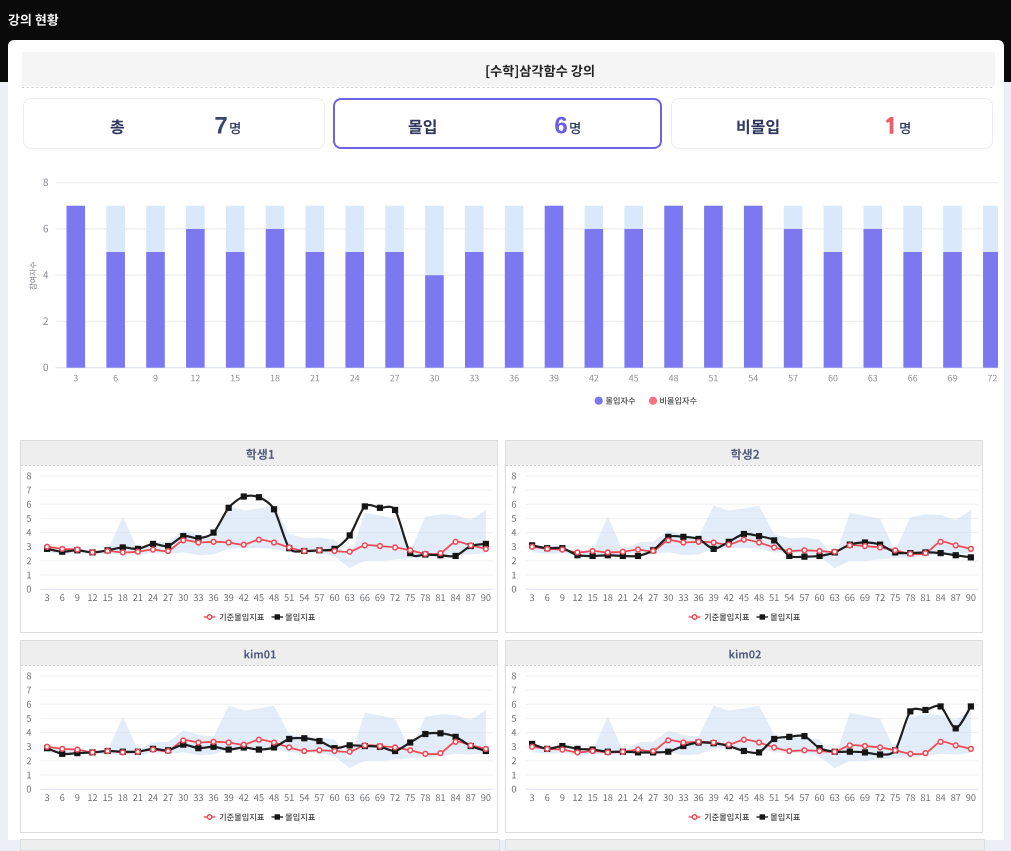 This screenshot has width=1011, height=851. I want to click on svg-text: 7, so click(221, 126).